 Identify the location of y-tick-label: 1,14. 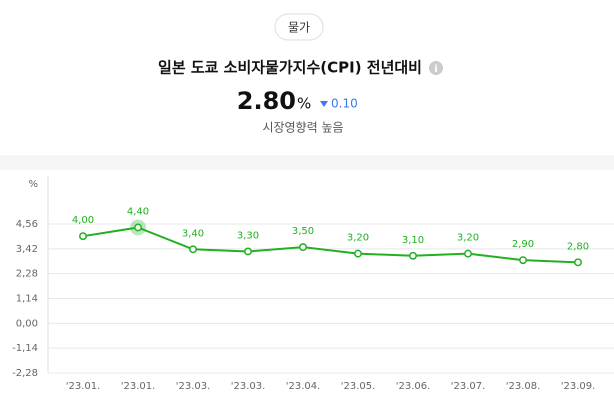
(27, 299).